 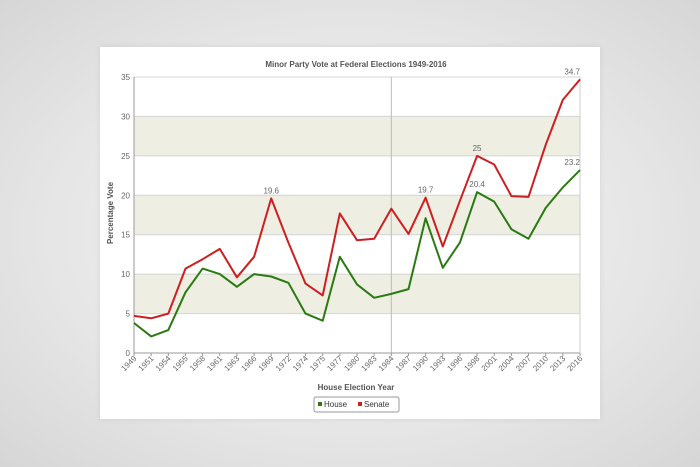 What do you see at coordinates (472, 363) in the screenshot?
I see `x-tick-label: 1998` at bounding box center [472, 363].